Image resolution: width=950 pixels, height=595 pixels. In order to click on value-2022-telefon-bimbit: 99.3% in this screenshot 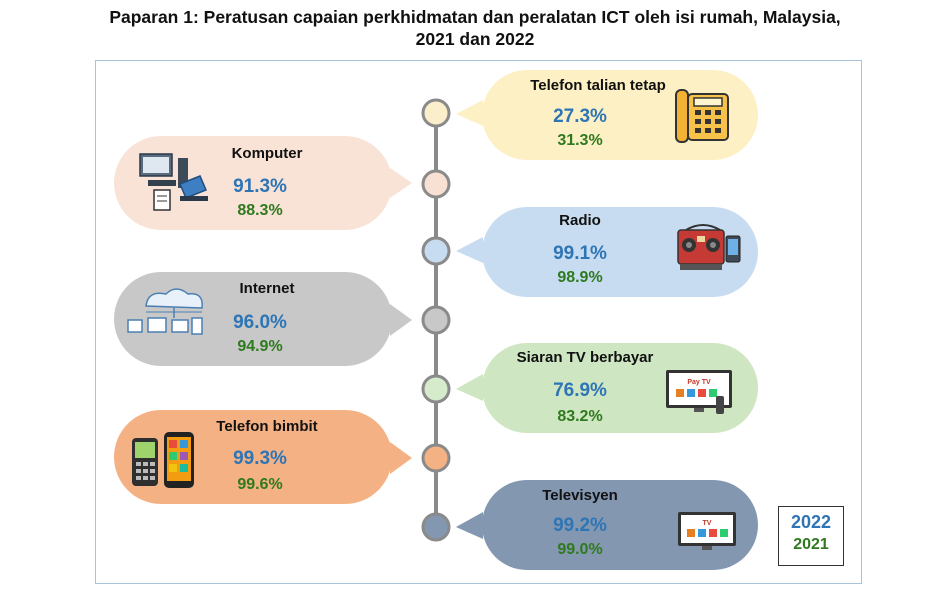, I will do `click(260, 458)`.